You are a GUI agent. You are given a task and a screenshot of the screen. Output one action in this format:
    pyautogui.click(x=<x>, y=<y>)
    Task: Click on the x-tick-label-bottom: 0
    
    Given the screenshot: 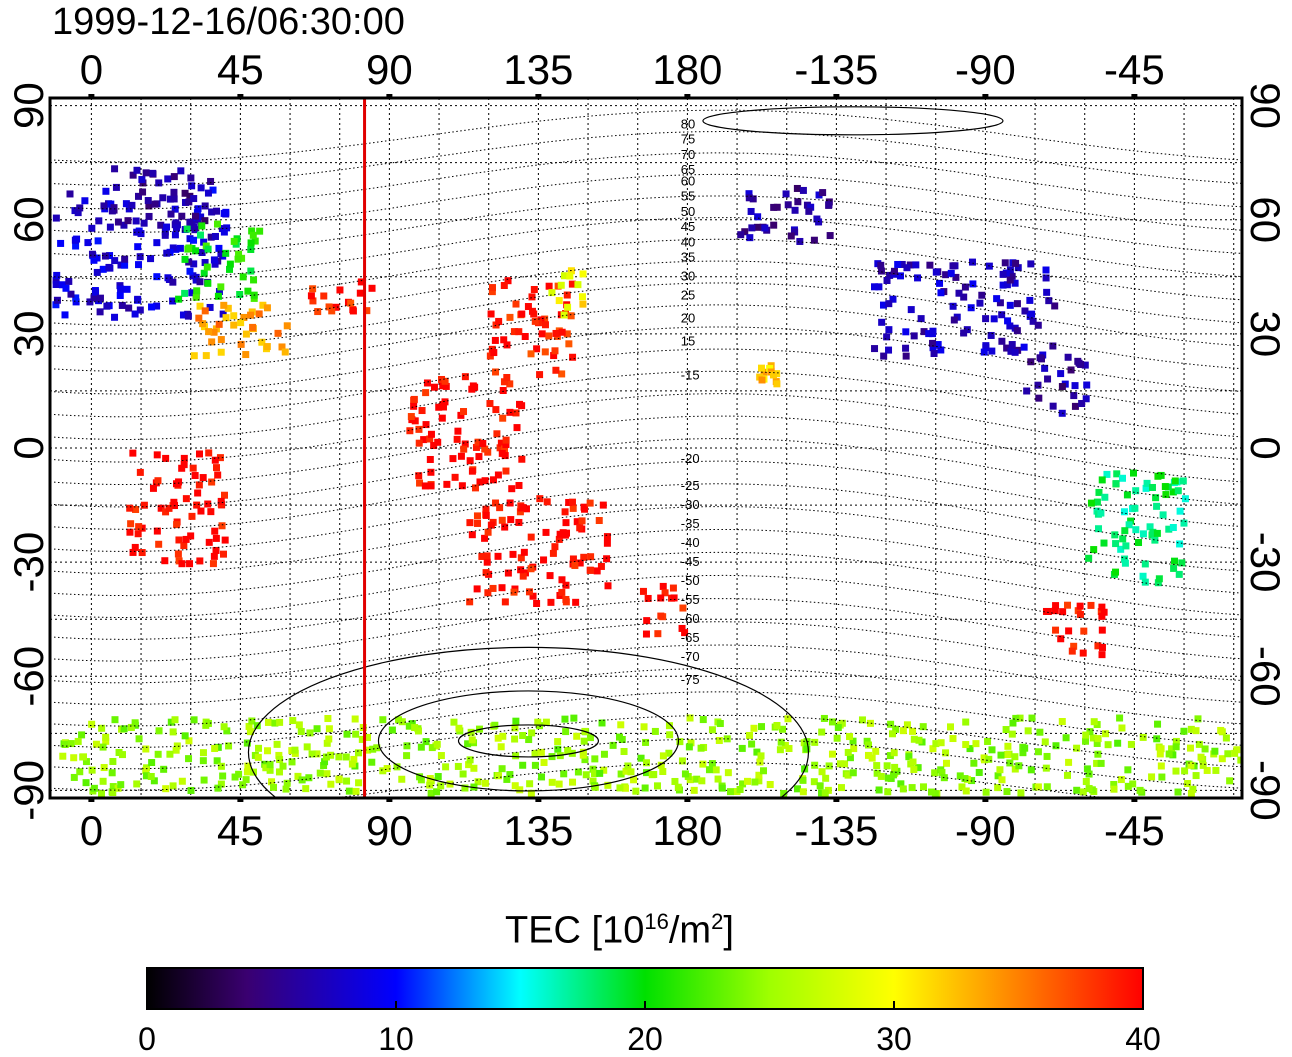 What is the action you would take?
    pyautogui.click(x=91, y=830)
    